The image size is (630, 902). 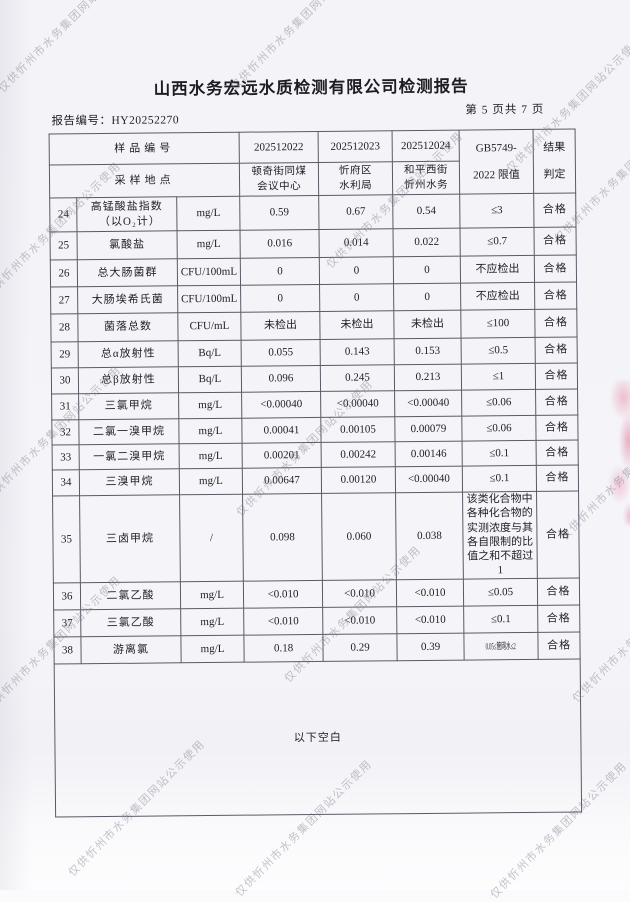 What do you see at coordinates (63, 215) in the screenshot?
I see `row-number: 24` at bounding box center [63, 215].